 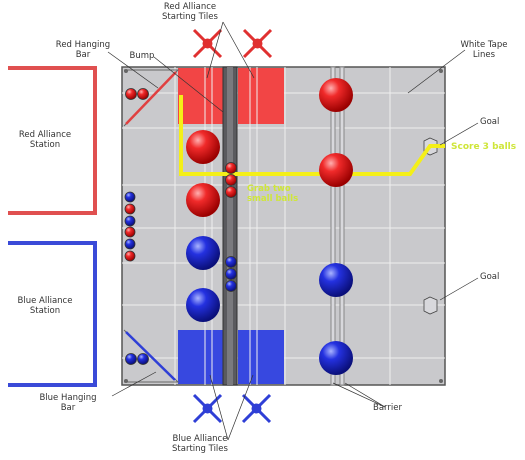 I want to click on blue-alliance-starting-tiles-label: Blue Alliance Starting Tiles, so click(x=200, y=444).